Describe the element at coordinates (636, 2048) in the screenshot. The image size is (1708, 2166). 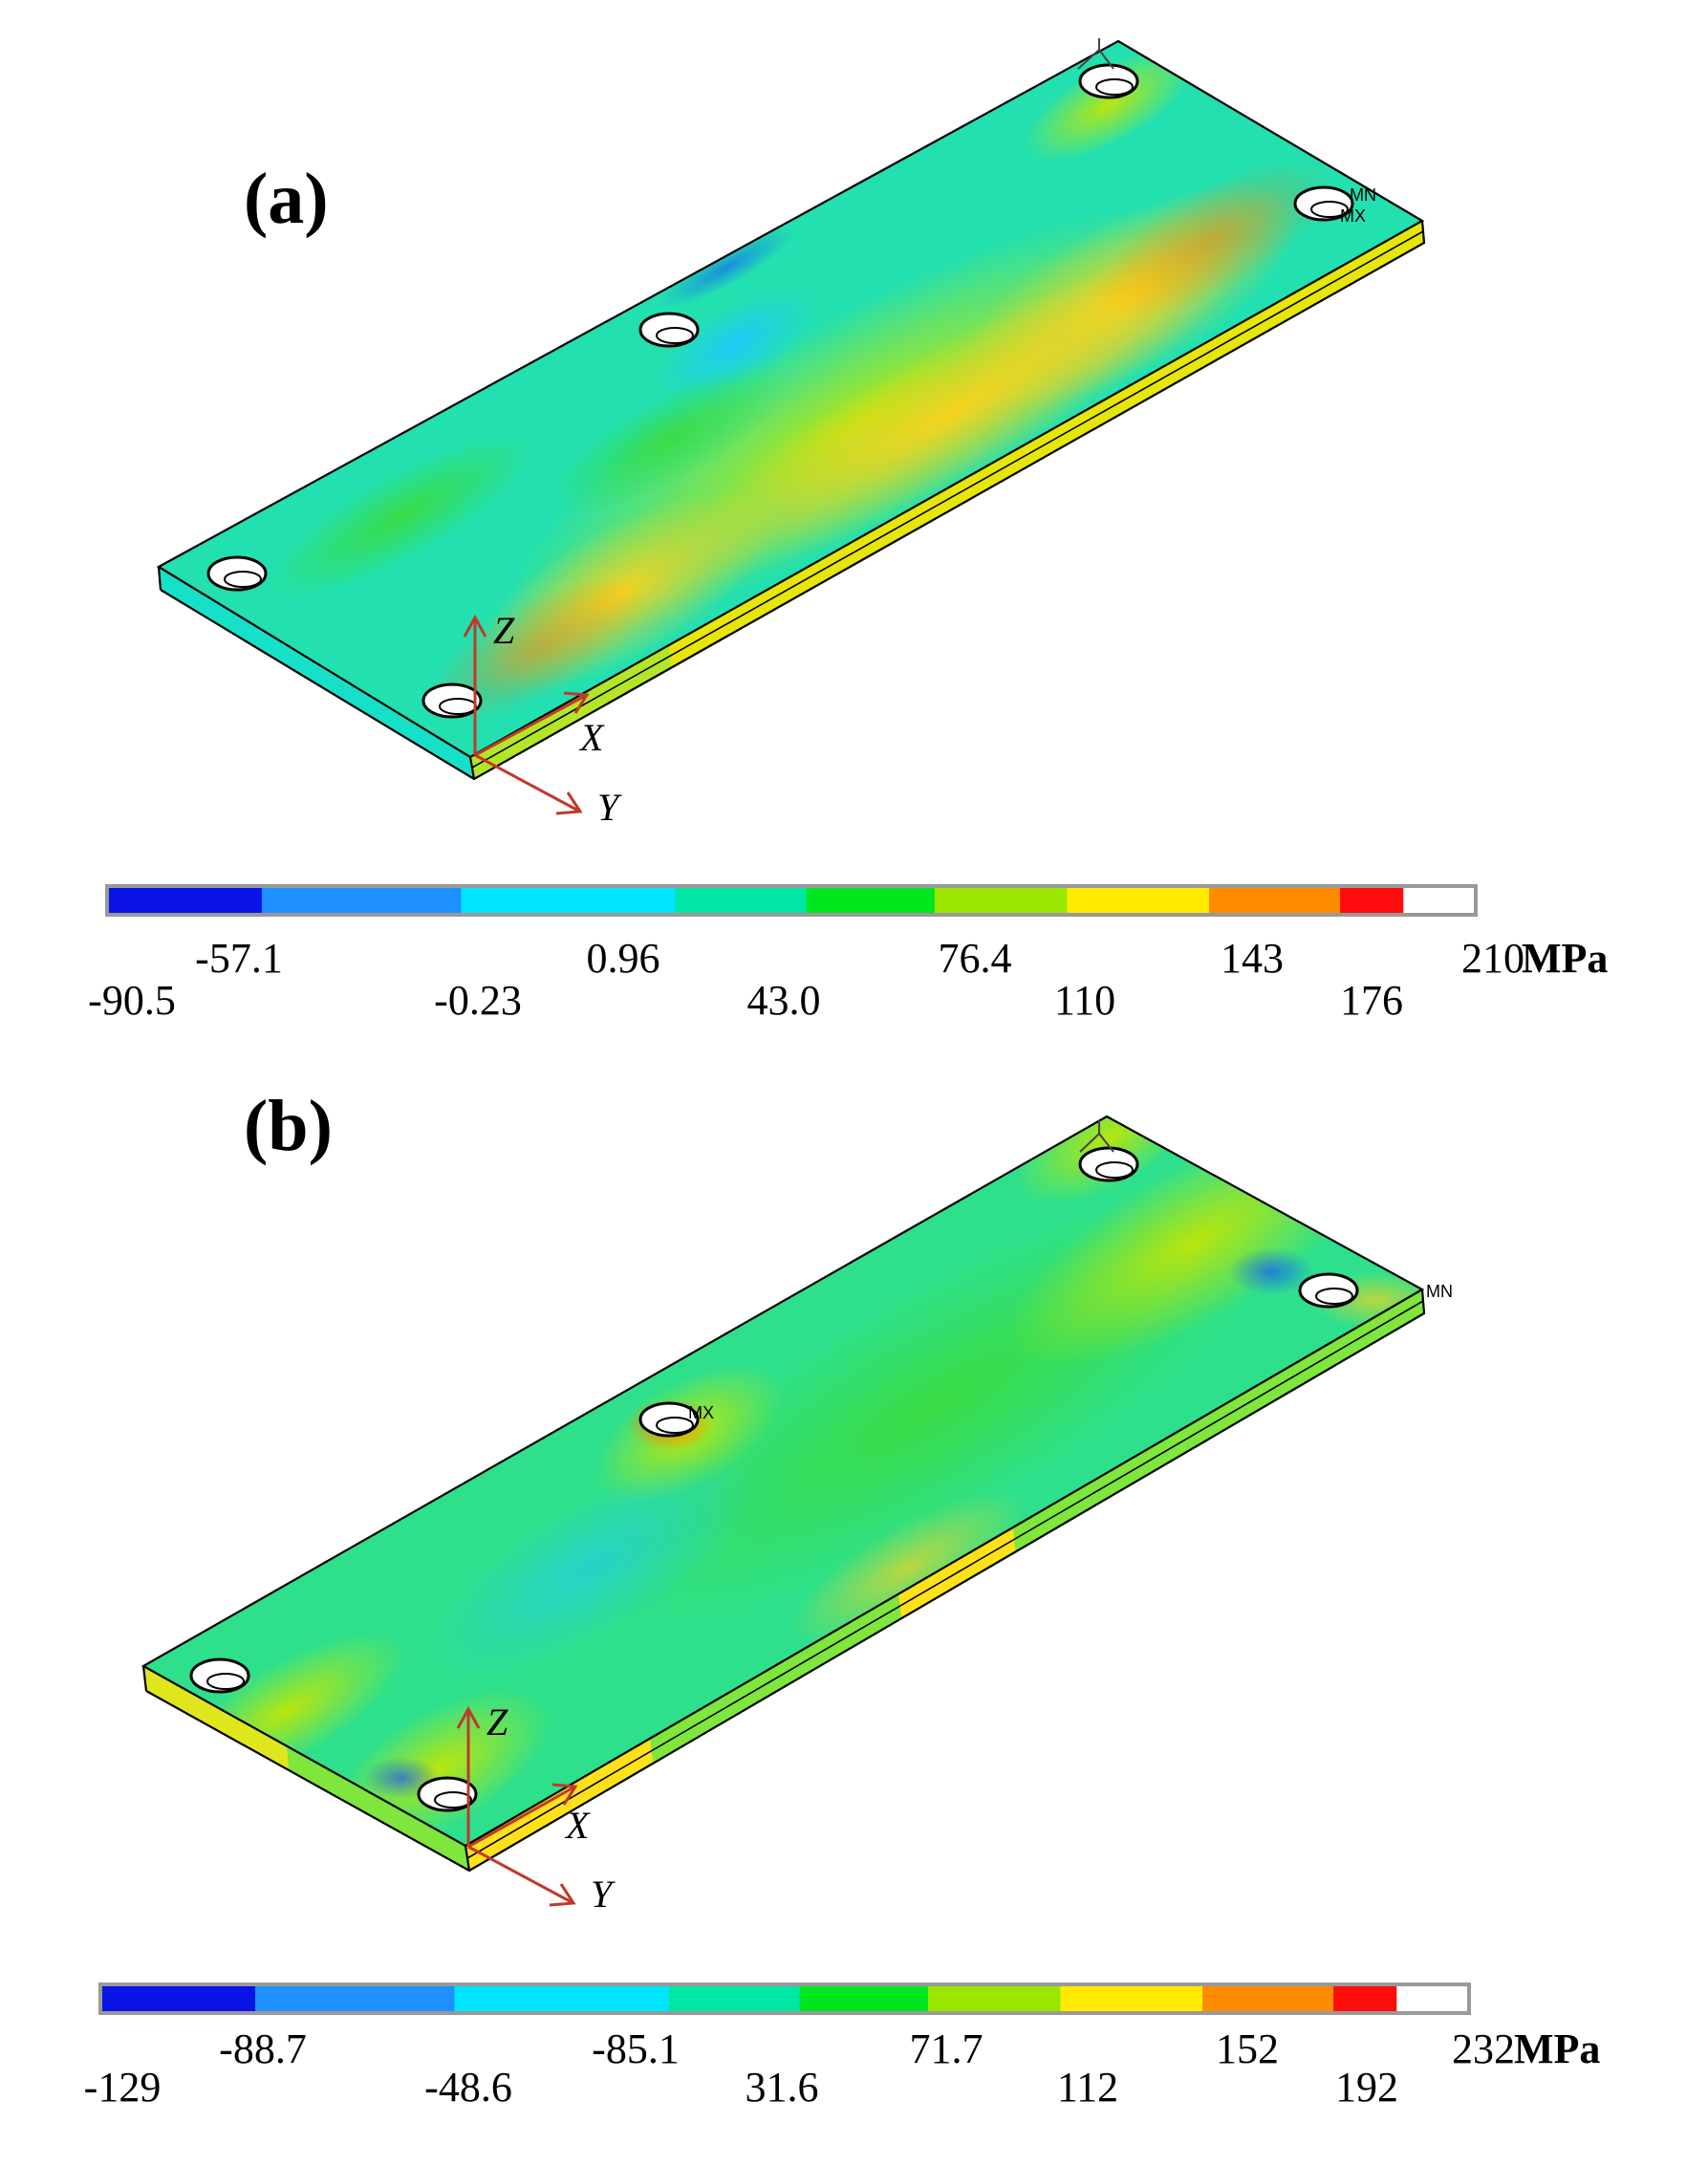
I see `tick-label: -85.1` at that location.